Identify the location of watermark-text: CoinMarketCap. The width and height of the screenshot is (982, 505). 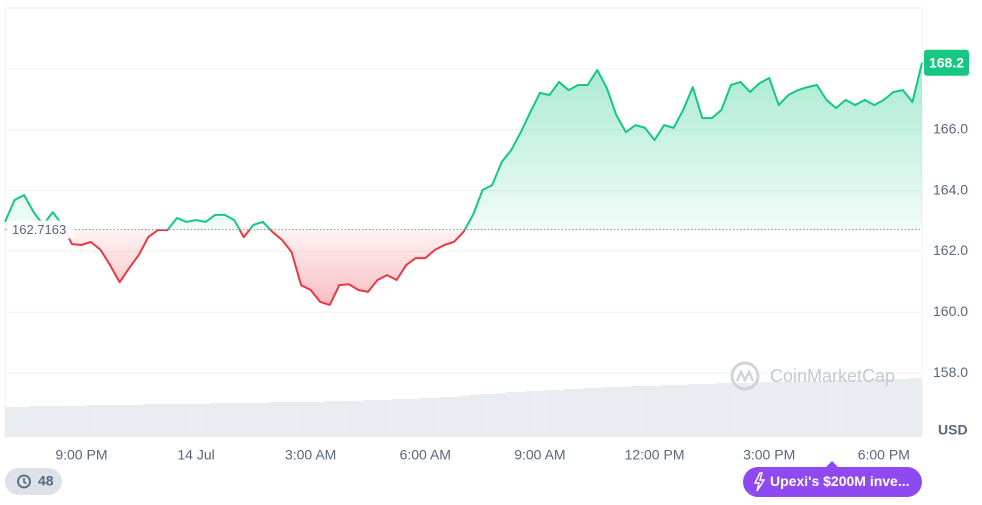
(832, 376).